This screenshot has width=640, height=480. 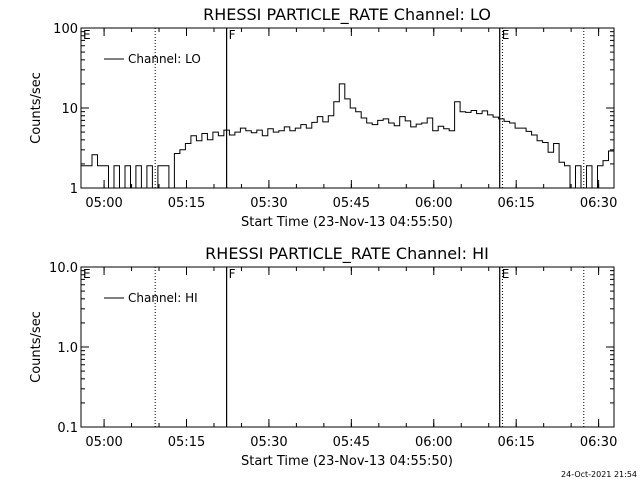 I want to click on legend-label-lo: Channel: LO, so click(x=164, y=59).